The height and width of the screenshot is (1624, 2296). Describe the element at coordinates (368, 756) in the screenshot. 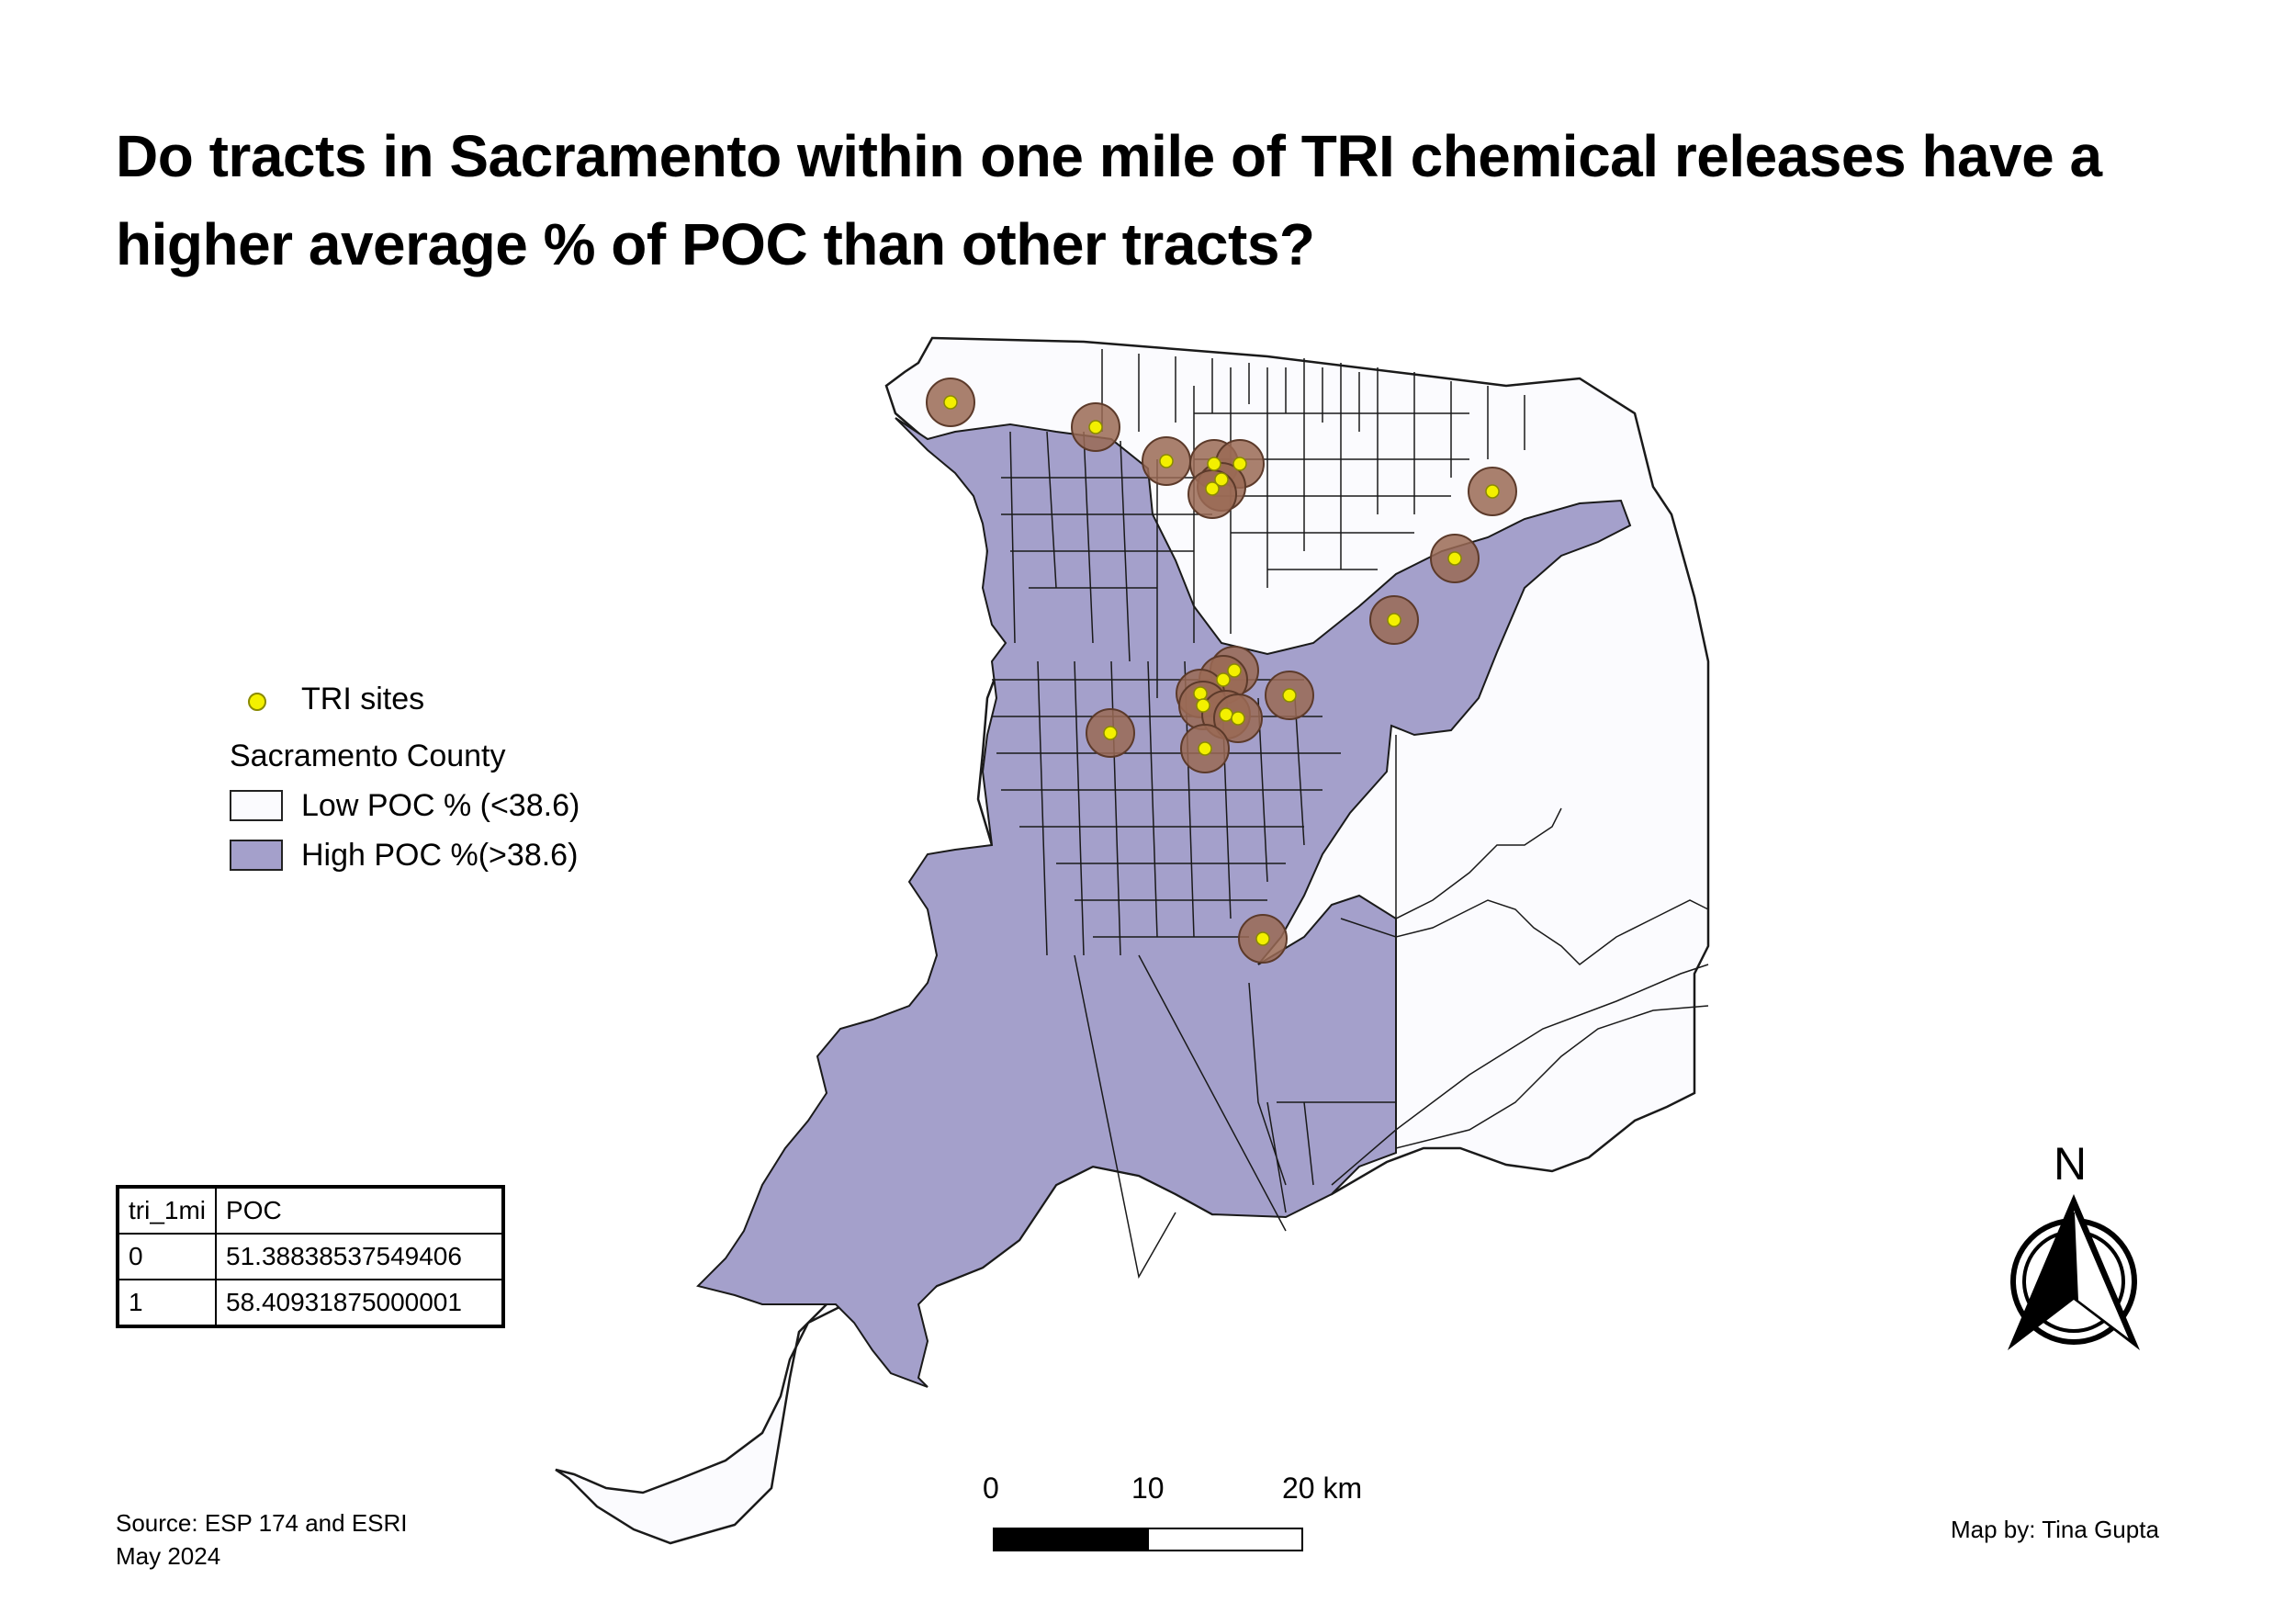

I see `legend-county-heading: Sacramento County` at that location.